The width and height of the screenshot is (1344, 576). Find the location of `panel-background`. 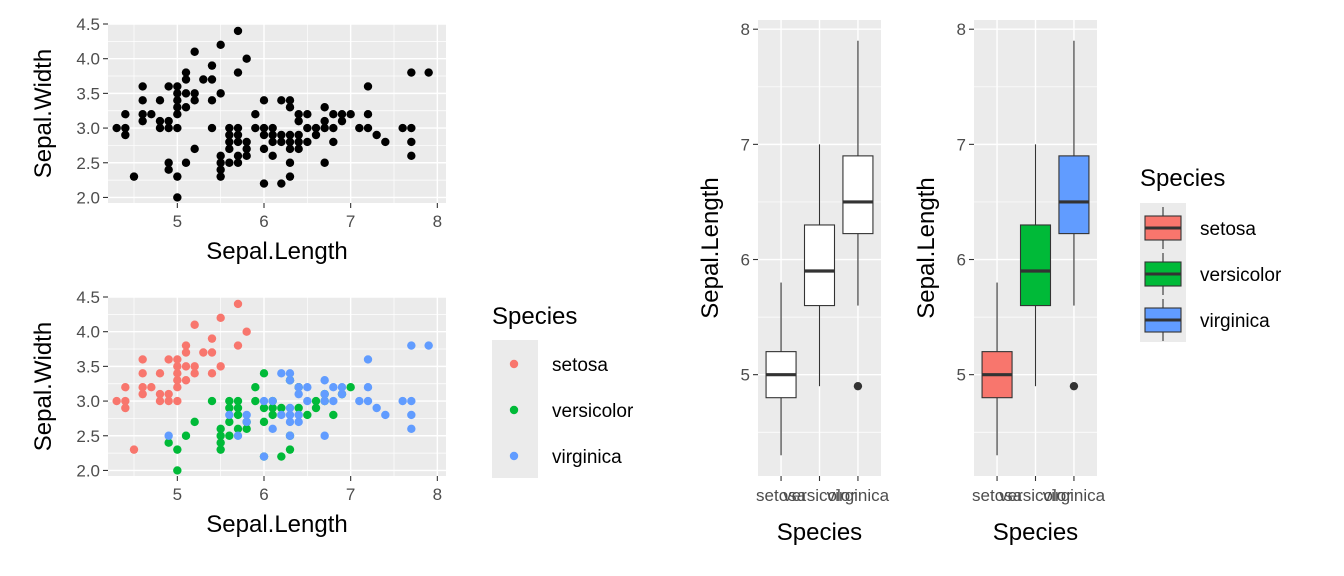

panel-background is located at coordinates (277, 386).